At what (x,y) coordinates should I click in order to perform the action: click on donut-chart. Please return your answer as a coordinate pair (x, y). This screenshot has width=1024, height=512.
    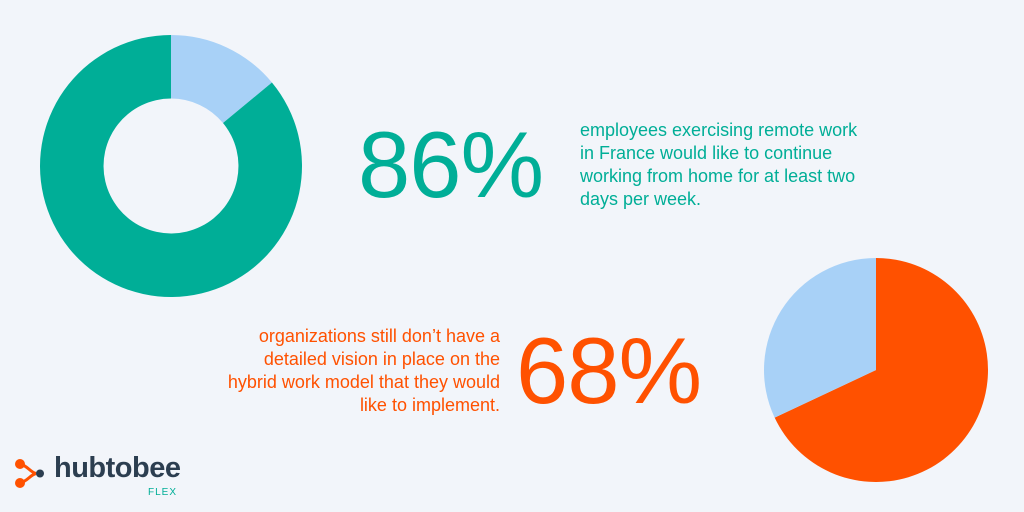
    Looking at the image, I should click on (171, 166).